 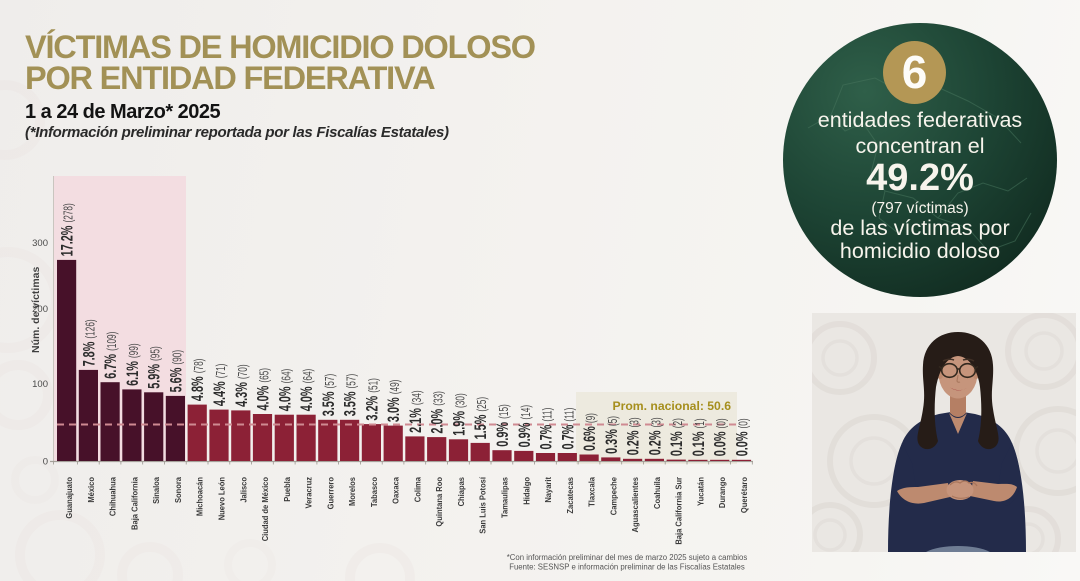 What do you see at coordinates (287, 489) in the screenshot?
I see `svg-text: Puebla` at bounding box center [287, 489].